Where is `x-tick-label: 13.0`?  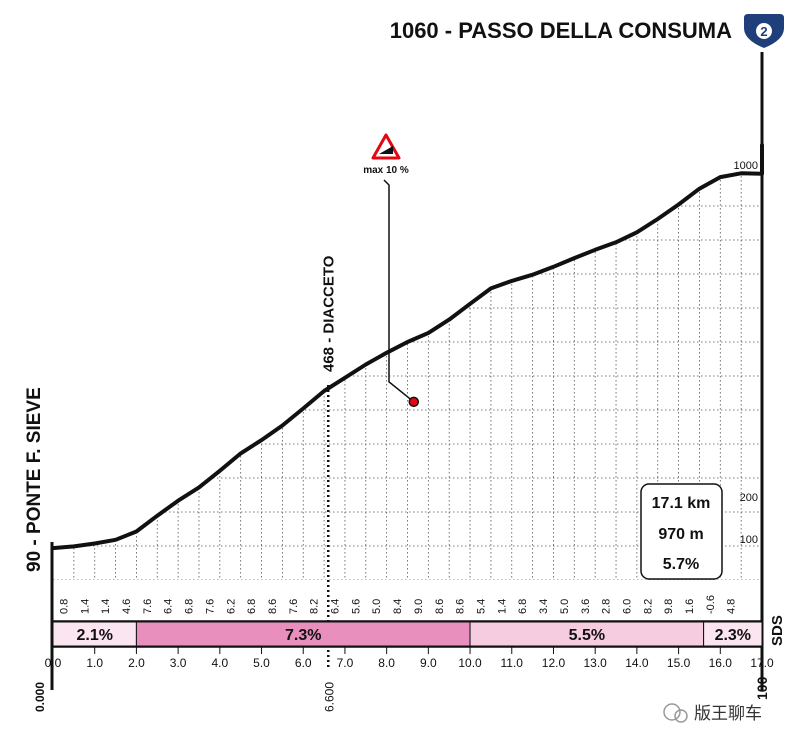
x-tick-label: 13.0 is located at coordinates (595, 663).